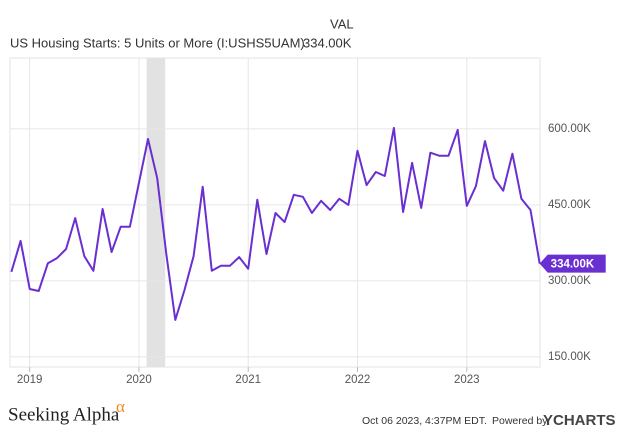  Describe the element at coordinates (579, 420) in the screenshot. I see `provider: YCHARTS` at that location.